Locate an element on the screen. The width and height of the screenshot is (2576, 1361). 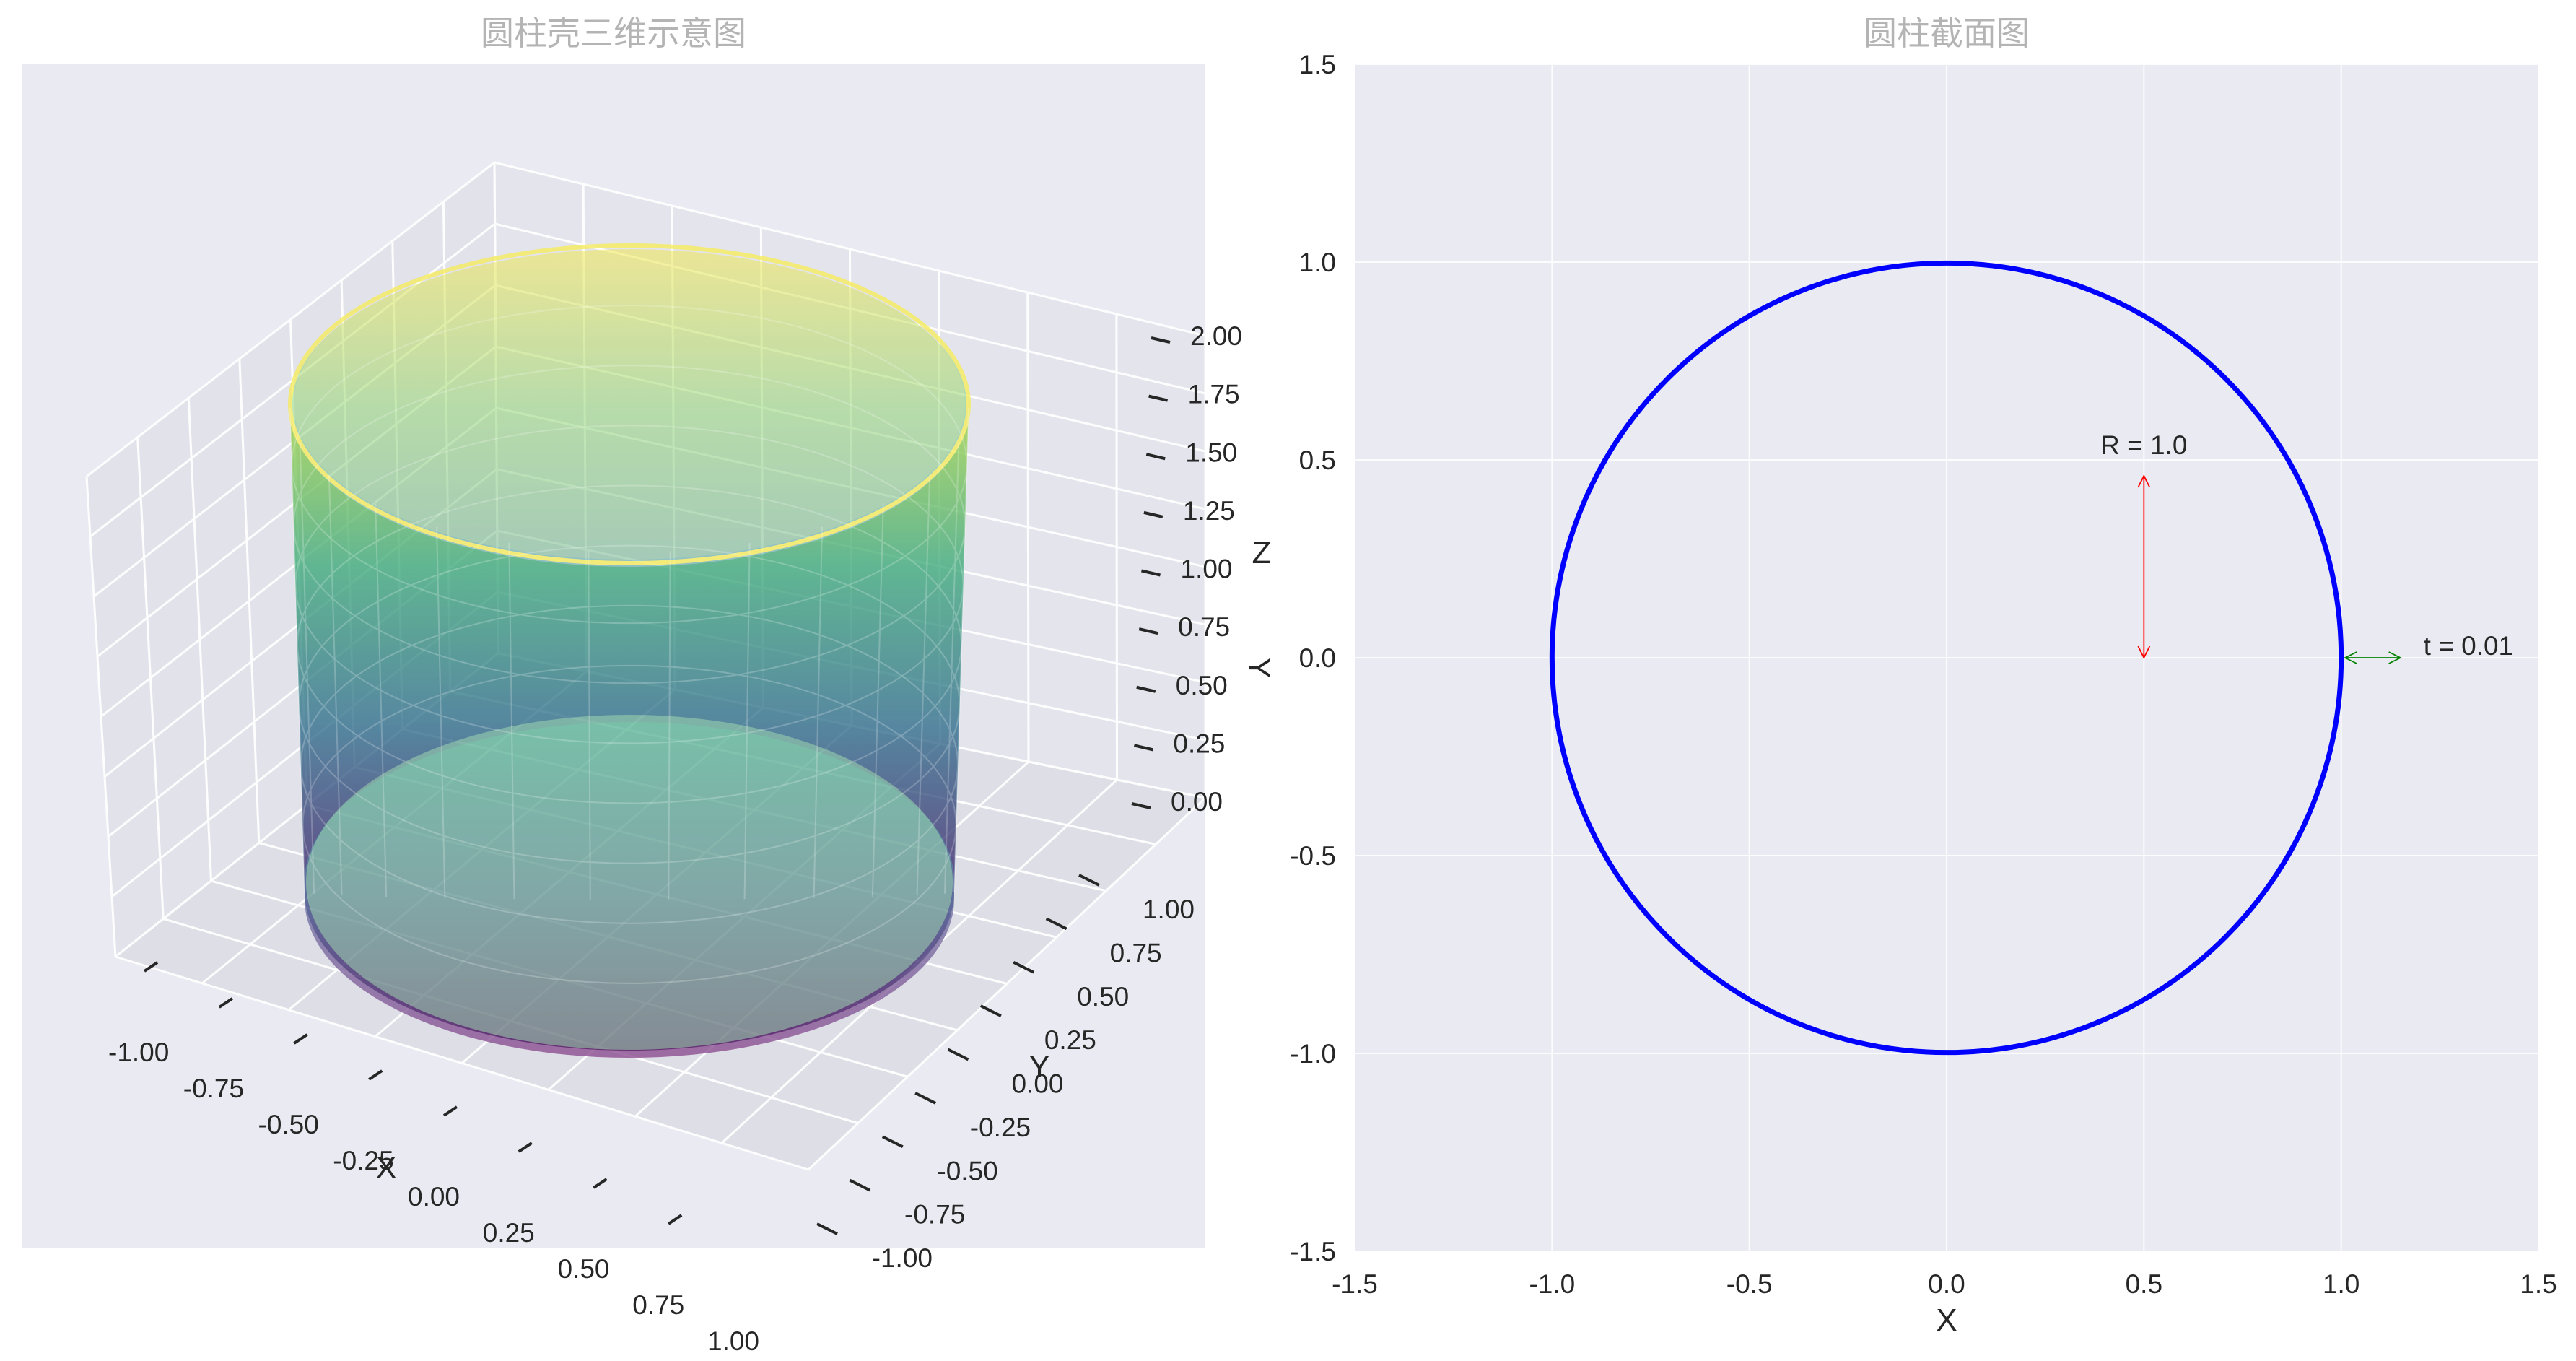
z-tick-label: 0.75 is located at coordinates (1204, 627).